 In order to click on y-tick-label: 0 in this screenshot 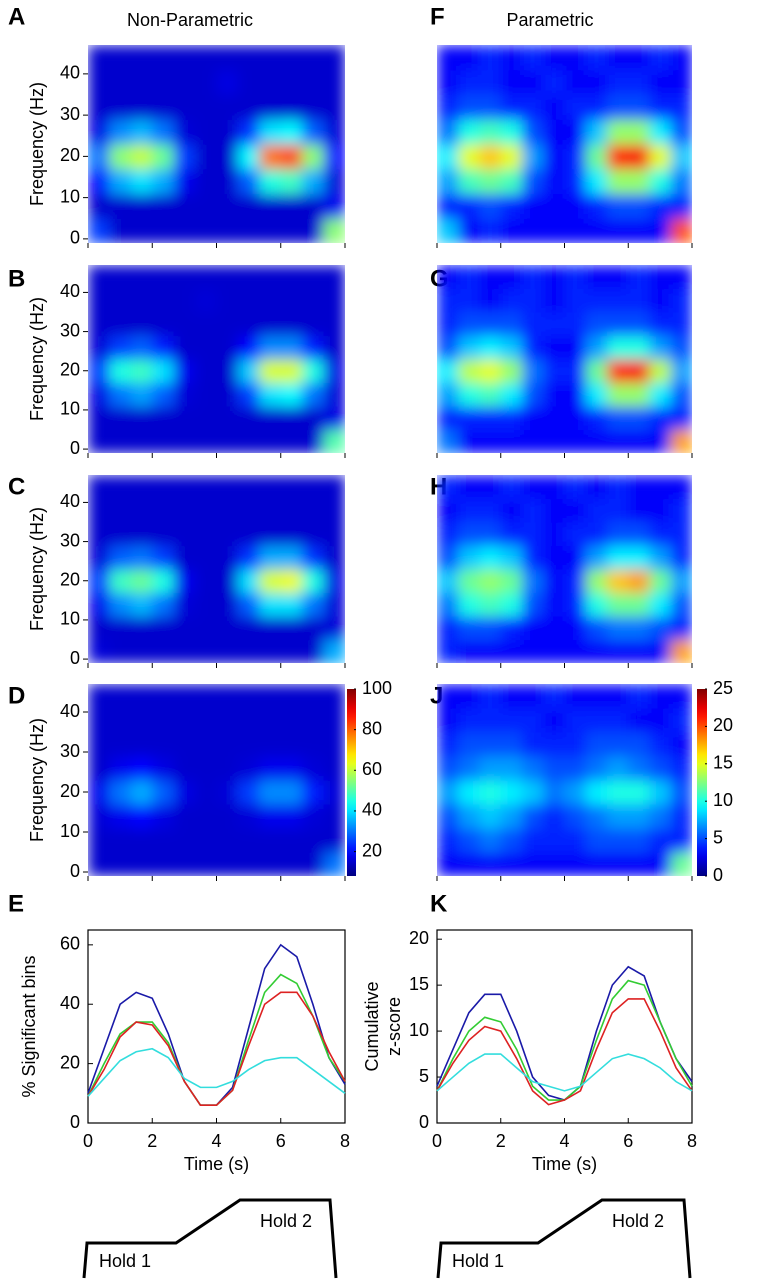, I will do `click(75, 658)`.